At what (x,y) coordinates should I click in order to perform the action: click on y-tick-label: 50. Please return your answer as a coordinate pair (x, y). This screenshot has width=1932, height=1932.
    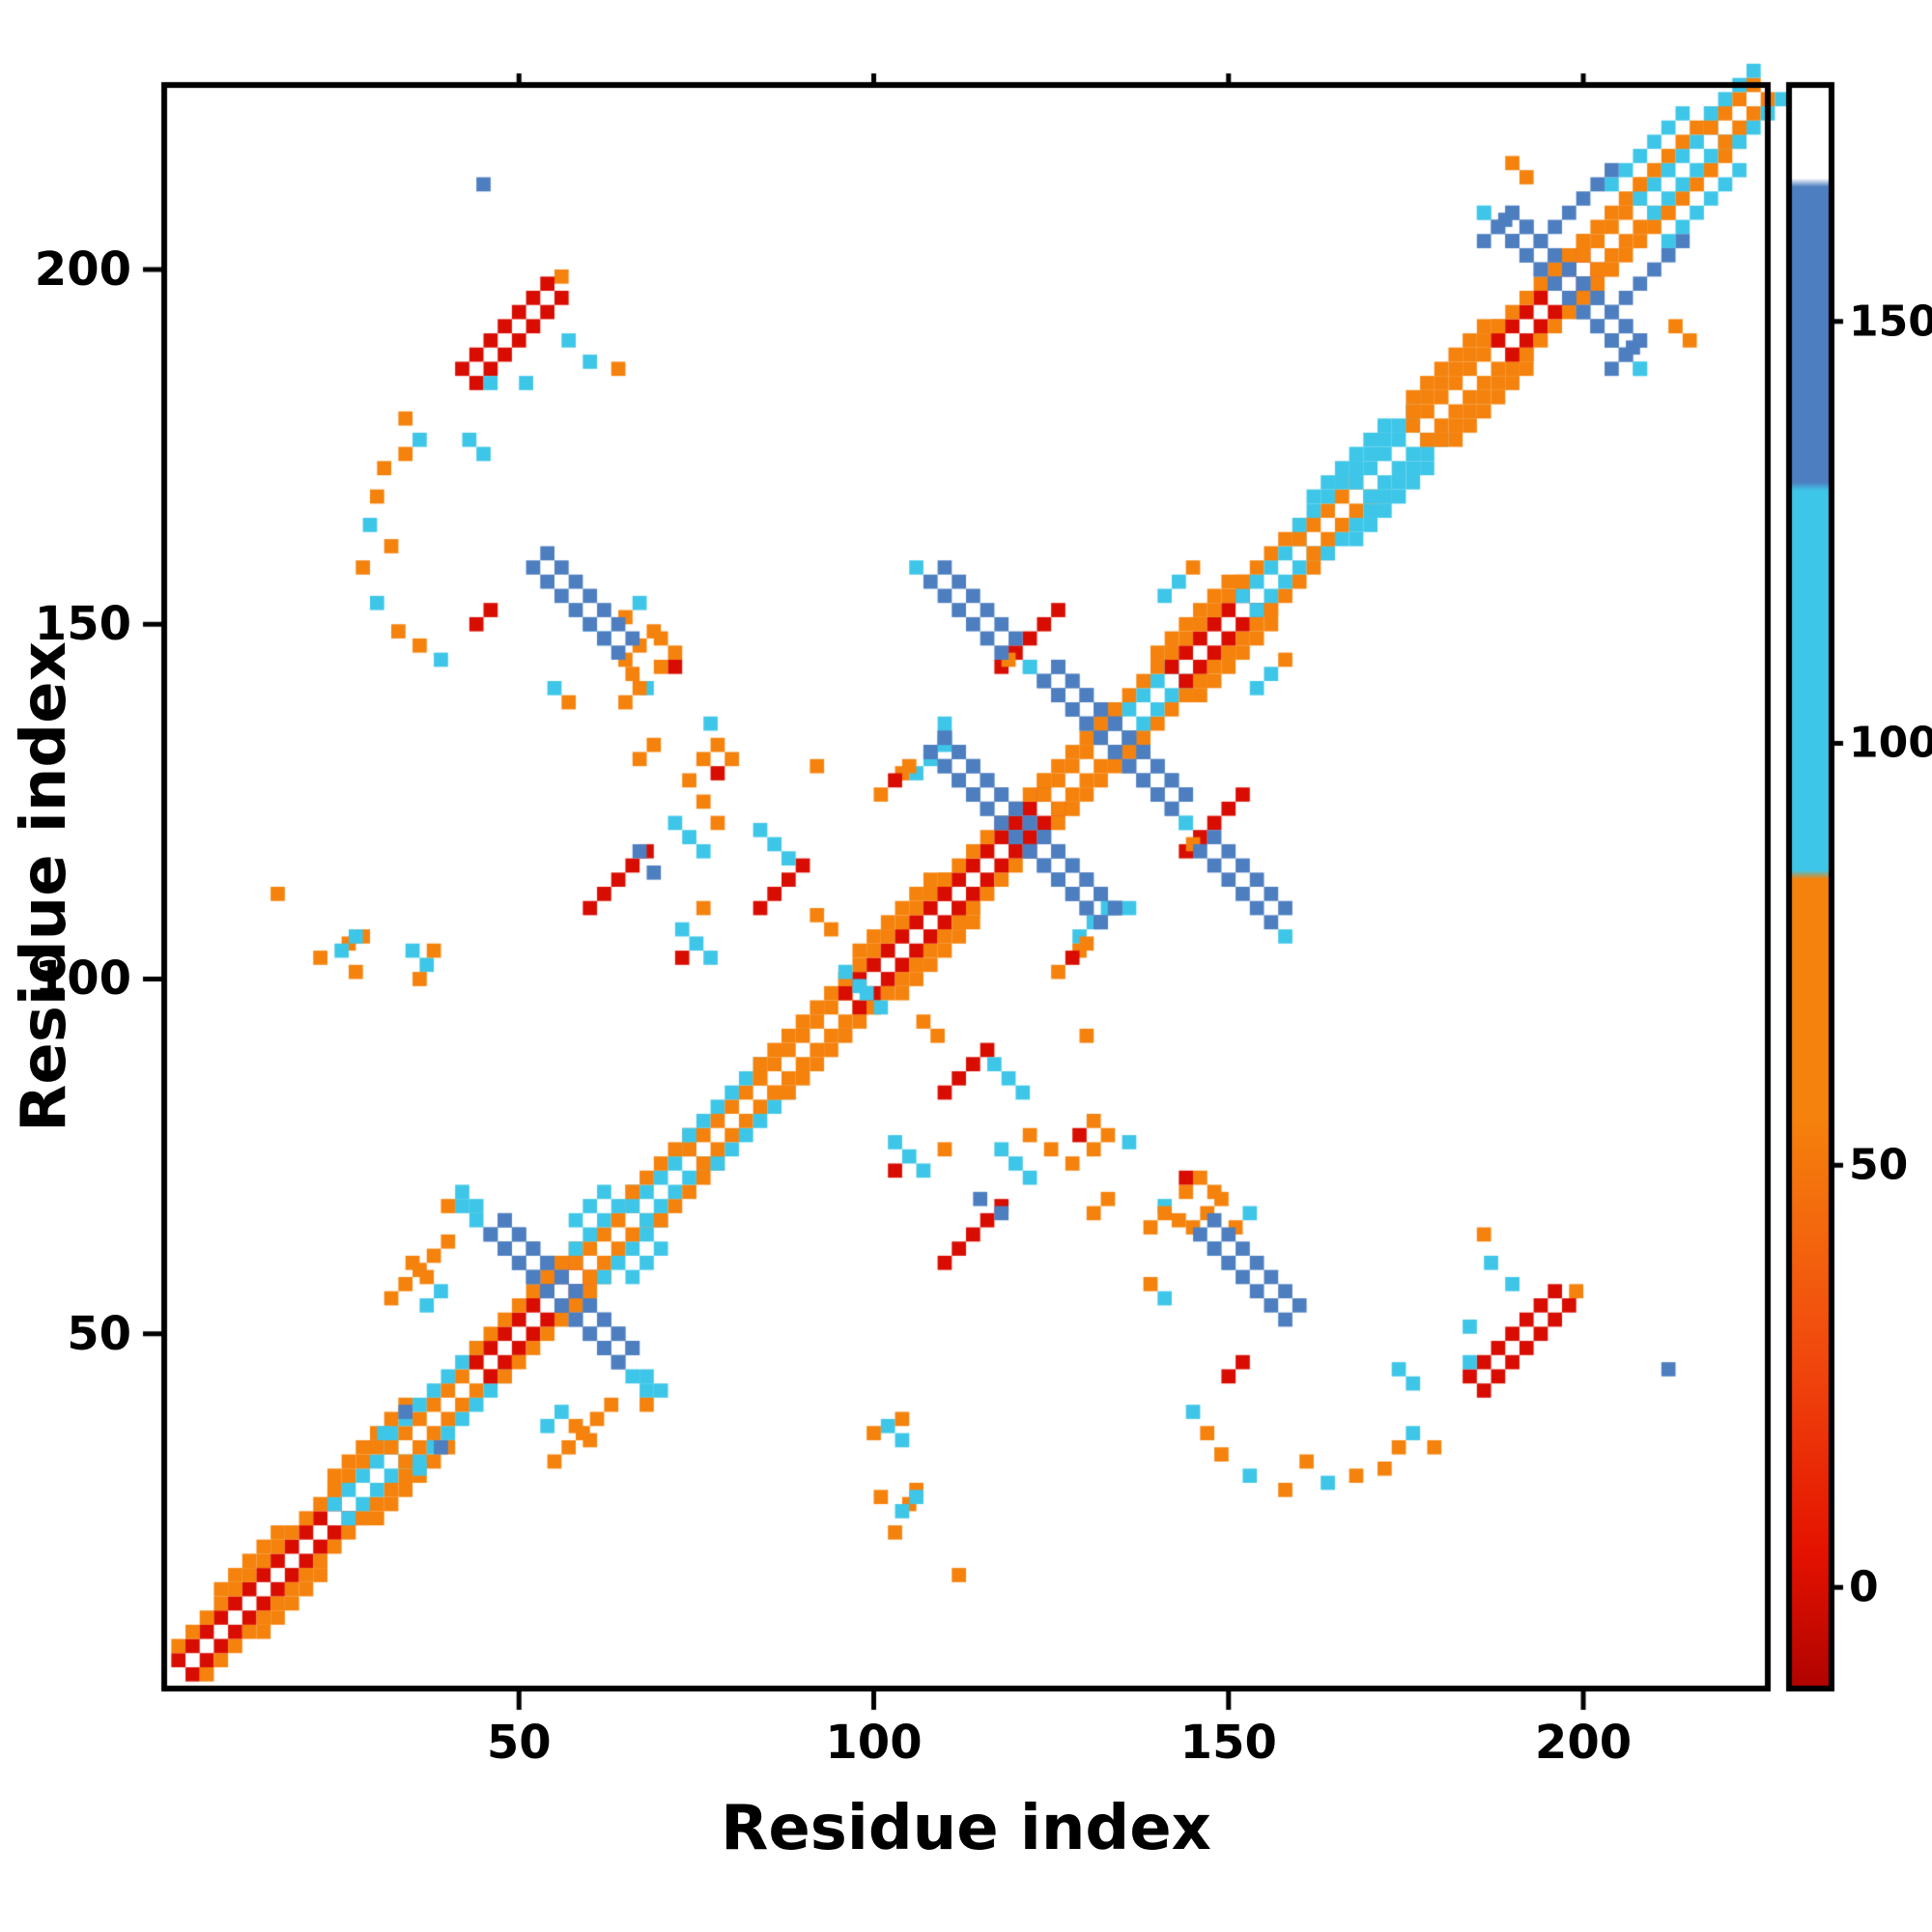
    Looking at the image, I should click on (99, 1333).